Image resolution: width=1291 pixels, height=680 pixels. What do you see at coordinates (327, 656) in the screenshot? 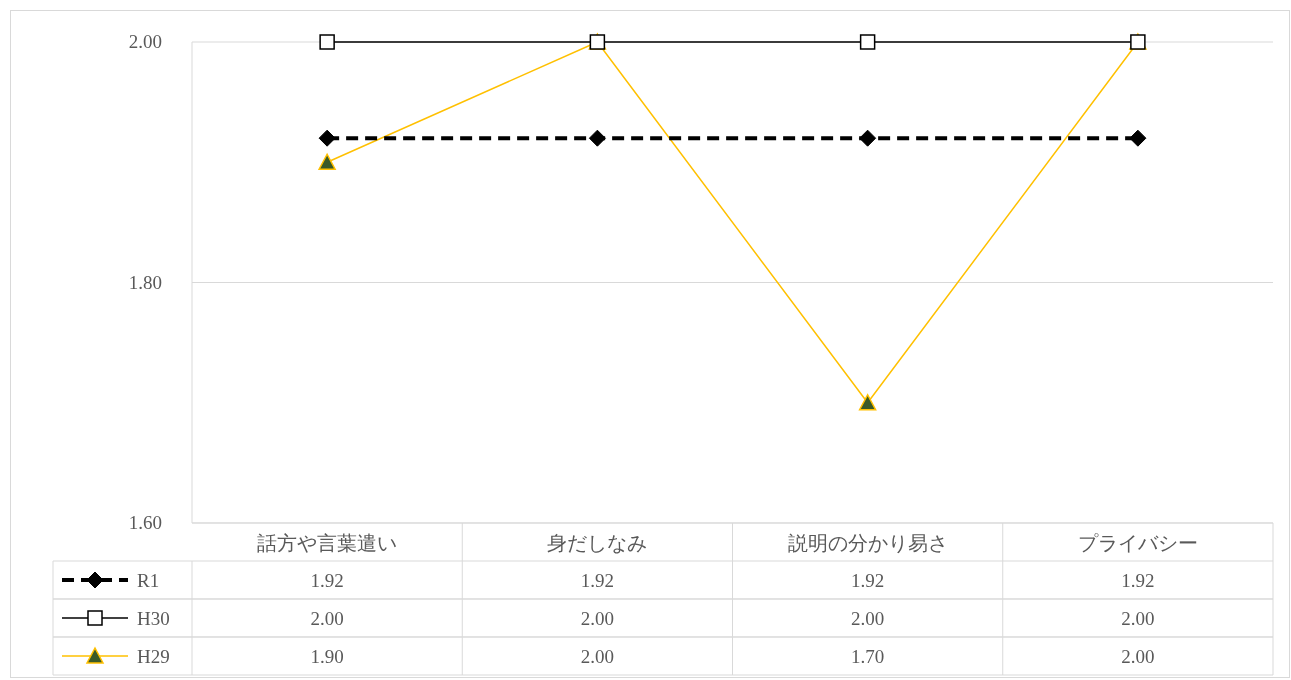
I see `data-label: 1.90` at bounding box center [327, 656].